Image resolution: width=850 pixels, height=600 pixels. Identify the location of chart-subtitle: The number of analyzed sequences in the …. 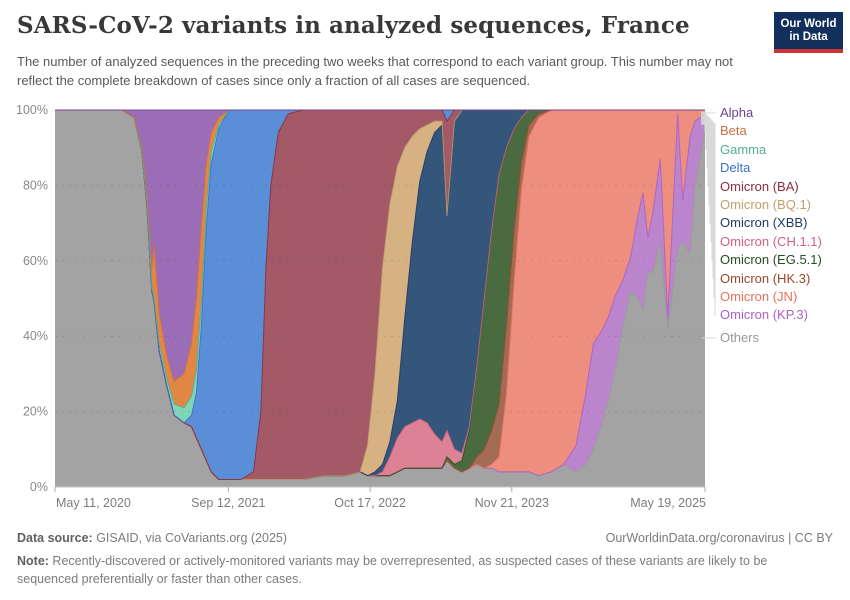
(375, 71).